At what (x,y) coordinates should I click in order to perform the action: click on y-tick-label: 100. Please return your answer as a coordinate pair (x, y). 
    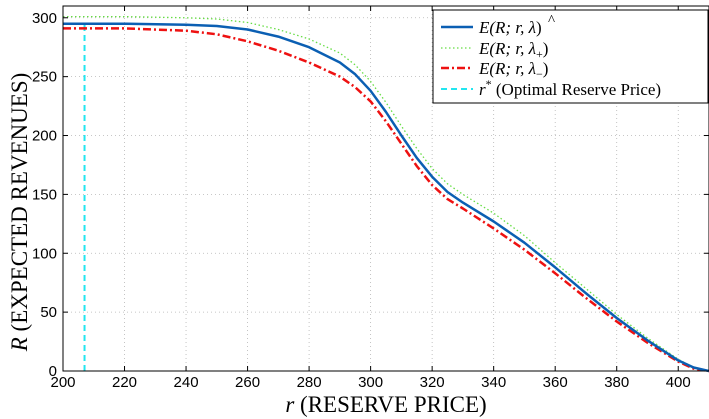
    Looking at the image, I should click on (44, 253).